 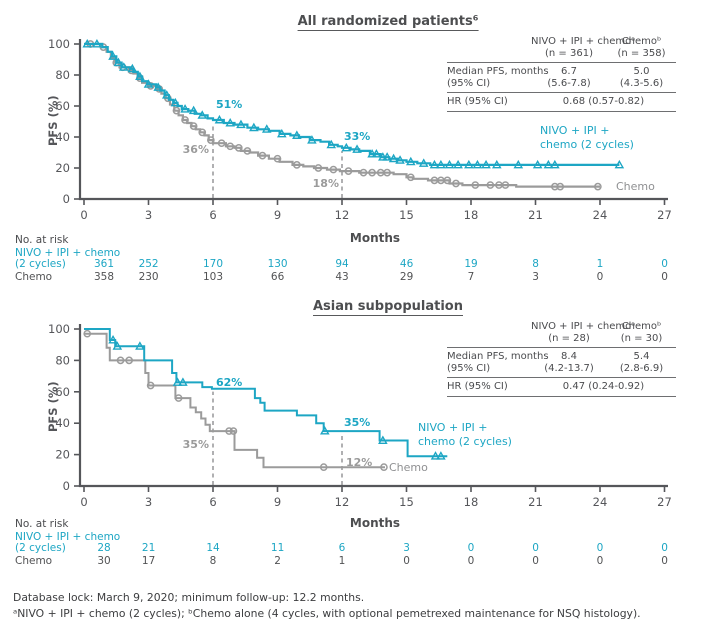 I want to click on inset-col2-header: Chemoᵇ (n = 358), so click(x=641, y=47).